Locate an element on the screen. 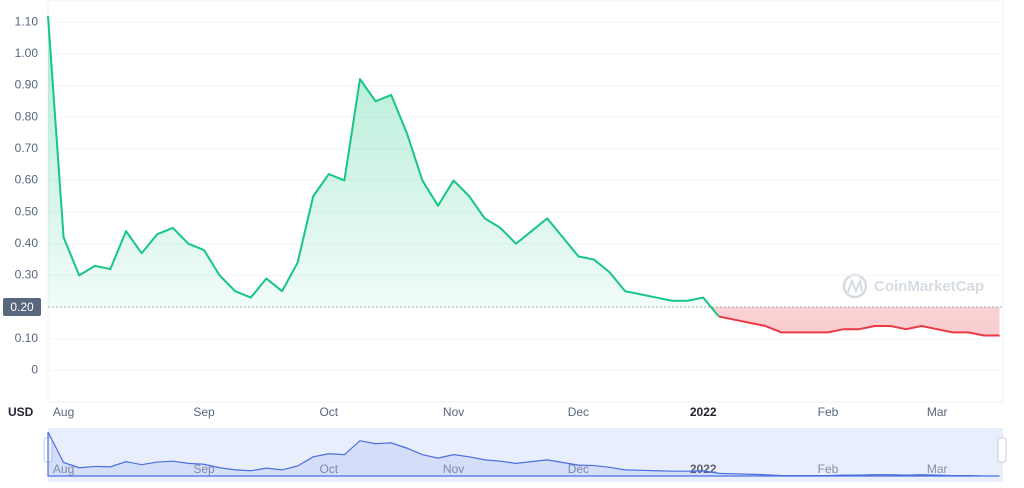 The image size is (1024, 488). x-tick-label: Aug is located at coordinates (63, 412).